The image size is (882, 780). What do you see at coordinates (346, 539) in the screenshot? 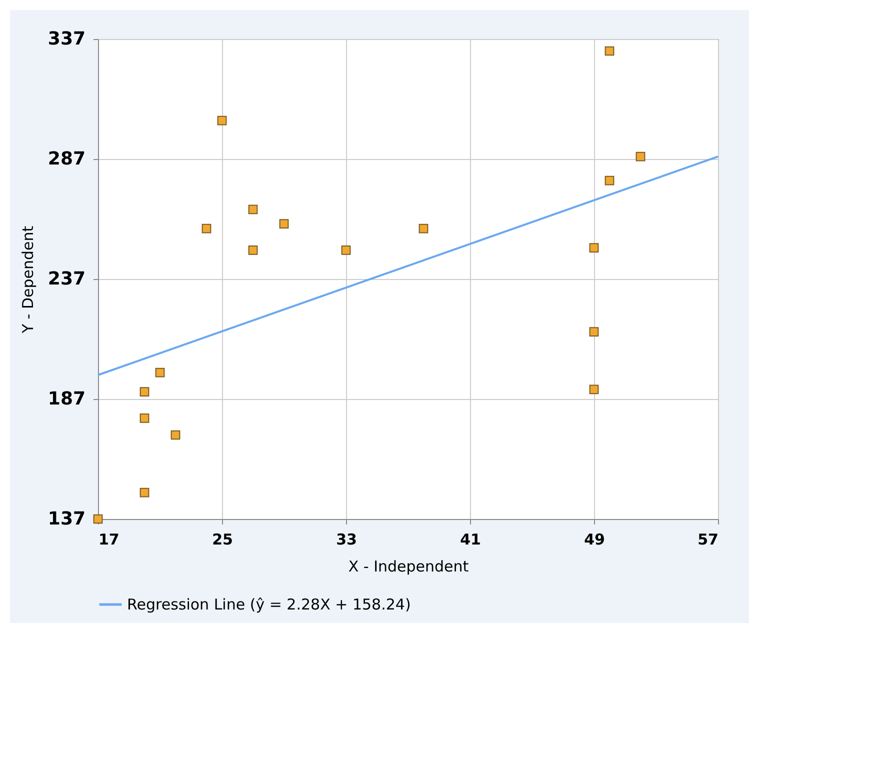
I see `x-tick-label: 33` at bounding box center [346, 539].